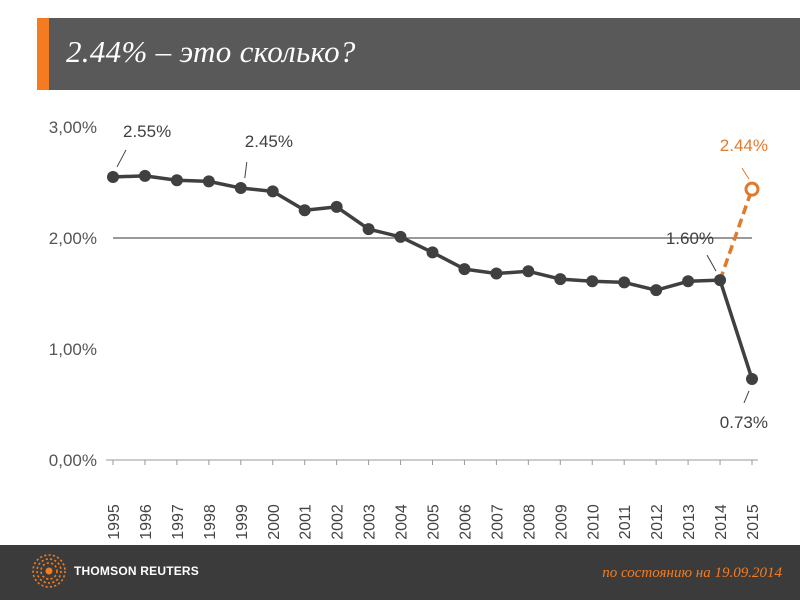 The image size is (800, 600). What do you see at coordinates (73, 238) in the screenshot?
I see `y-tick-label: 2,00%` at bounding box center [73, 238].